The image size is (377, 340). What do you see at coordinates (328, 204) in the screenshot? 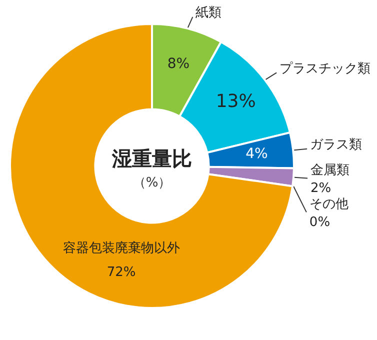
I see `legend-label: その他` at bounding box center [328, 204].